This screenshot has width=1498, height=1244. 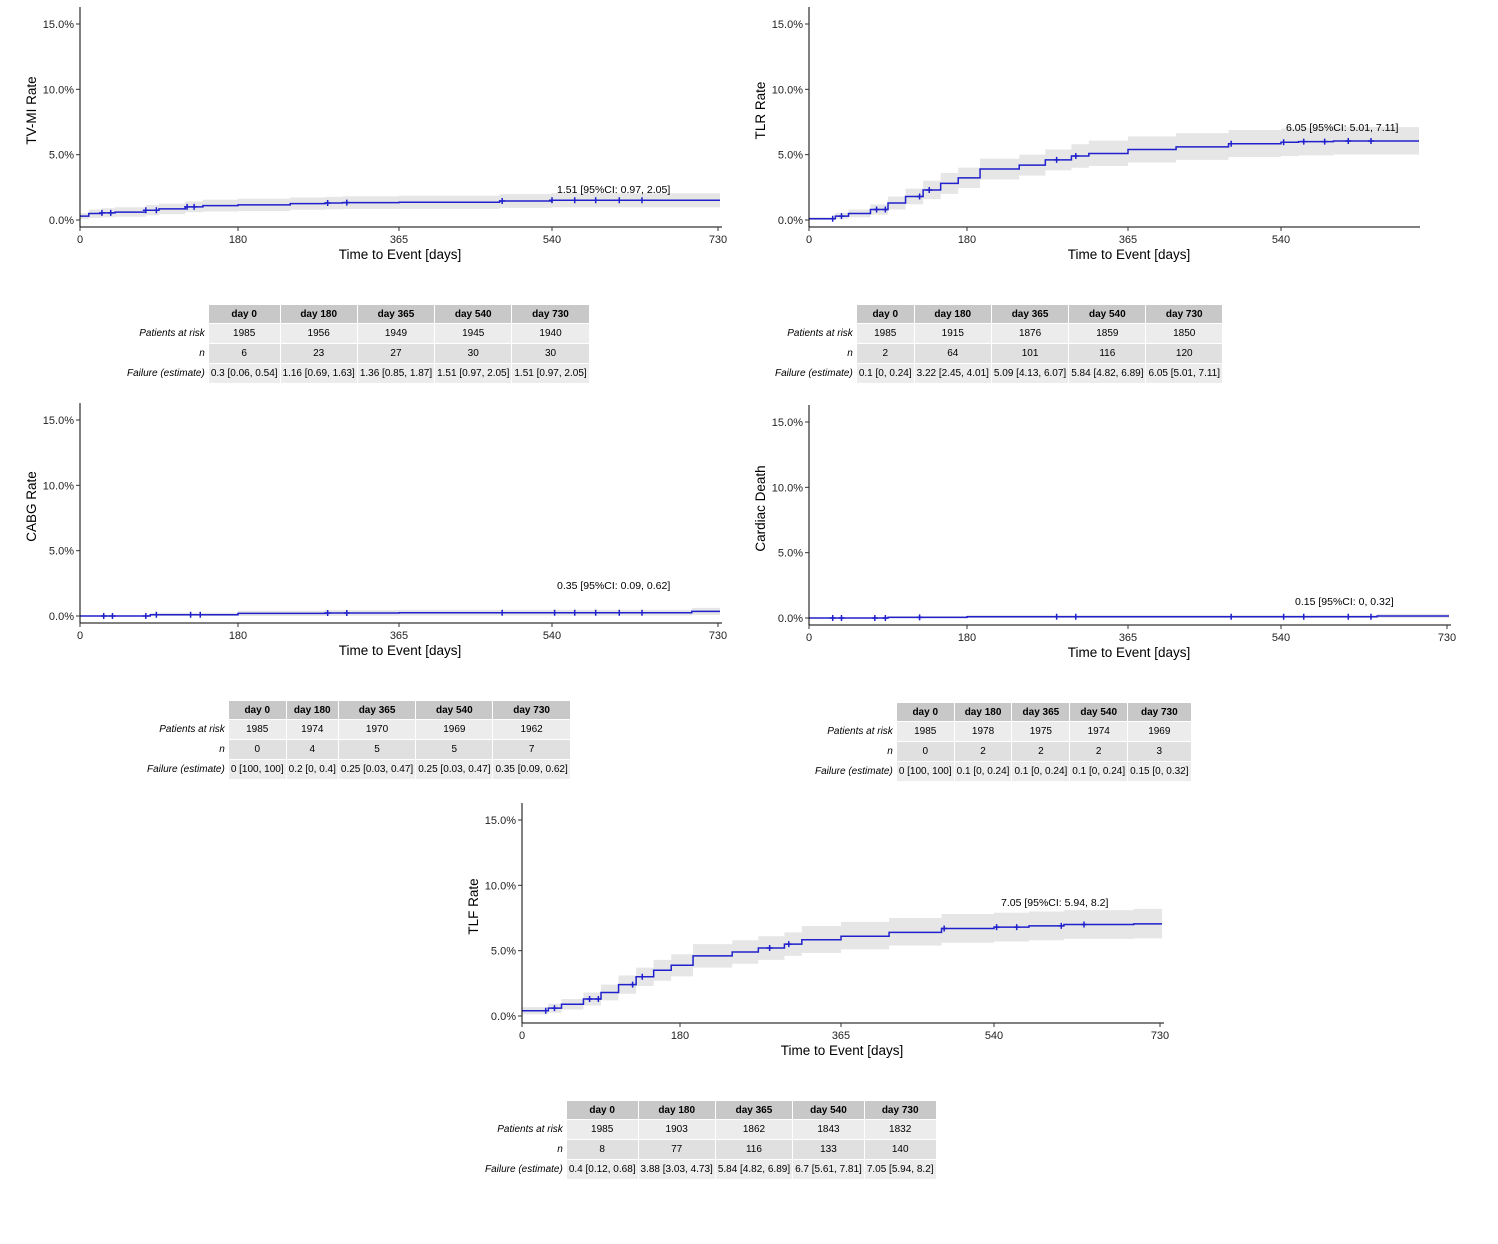 What do you see at coordinates (1030, 353) in the screenshot?
I see `risk-table-cell: 101` at bounding box center [1030, 353].